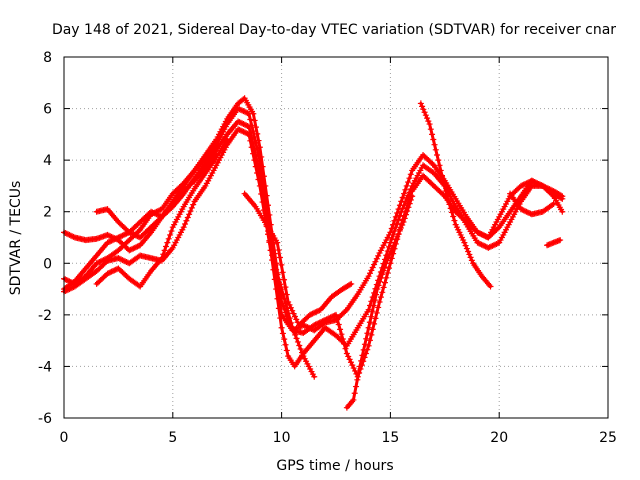 This screenshot has width=640, height=480. What do you see at coordinates (608, 438) in the screenshot?
I see `x-tick-label: 25` at bounding box center [608, 438].